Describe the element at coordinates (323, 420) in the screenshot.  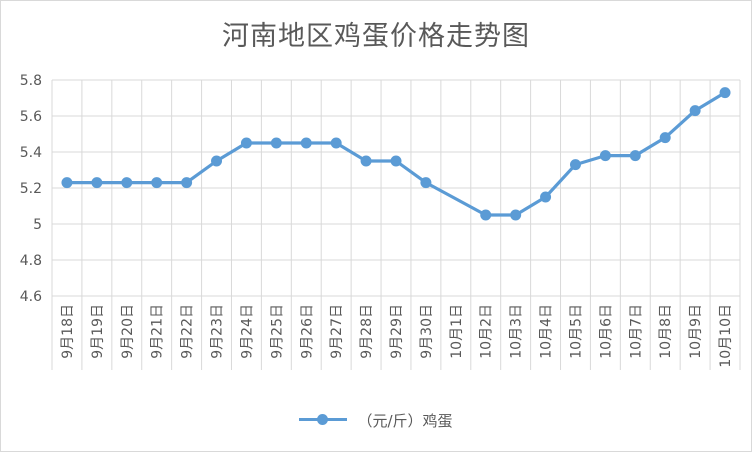
I see `legend-swatch-icon` at that location.